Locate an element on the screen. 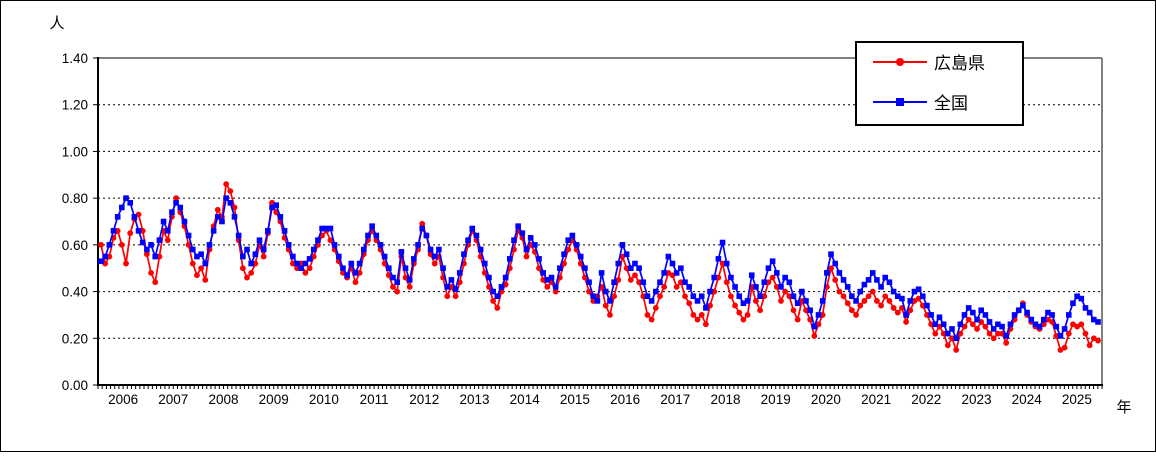 The image size is (1156, 458). x-tick-label: 2015 is located at coordinates (575, 399).